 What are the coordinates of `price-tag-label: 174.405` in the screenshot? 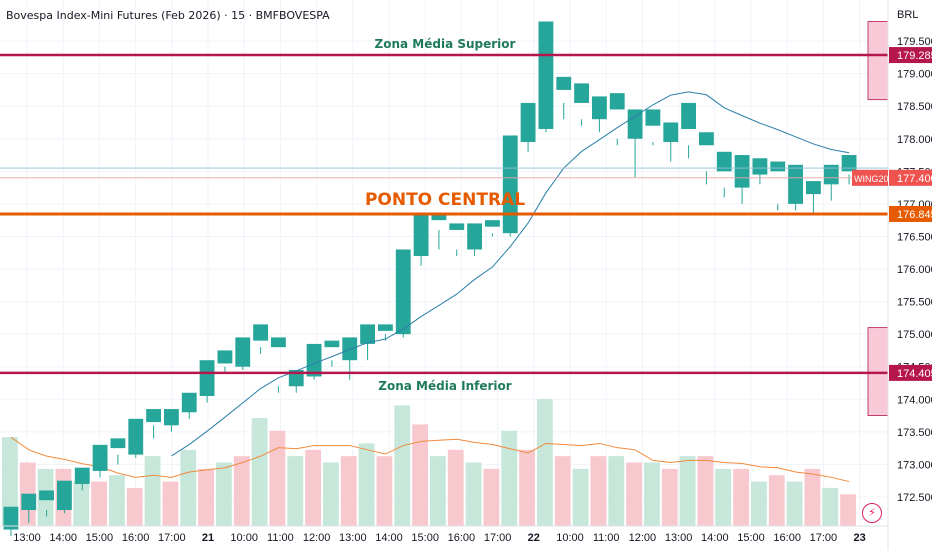 It's located at (914, 374).